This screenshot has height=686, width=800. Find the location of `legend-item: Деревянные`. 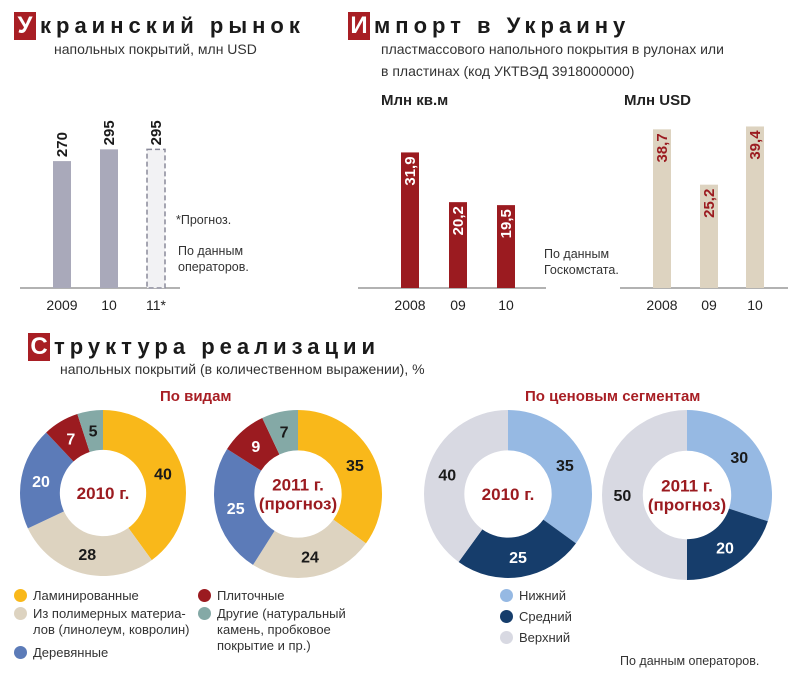

legend-item: Деревянные is located at coordinates (61, 653).